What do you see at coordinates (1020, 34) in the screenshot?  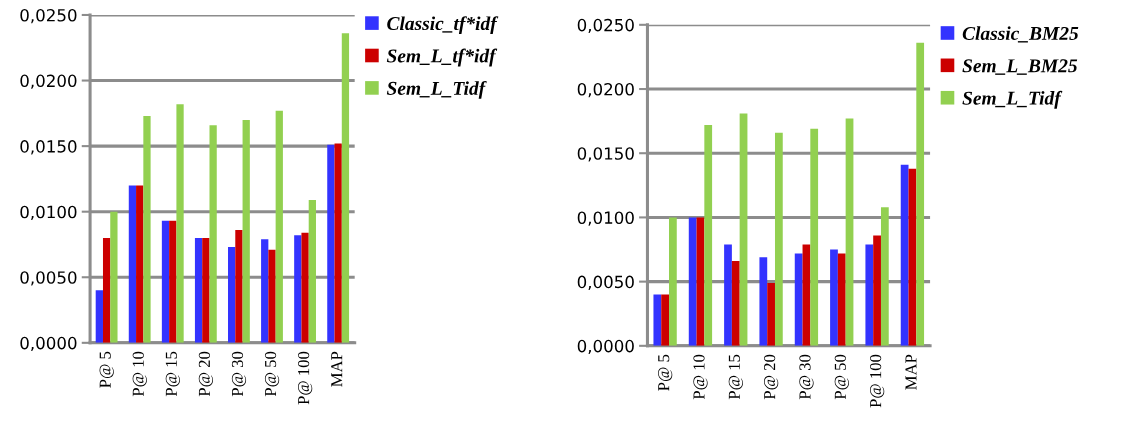 I see `legend-label: Classic_BM25` at bounding box center [1020, 34].